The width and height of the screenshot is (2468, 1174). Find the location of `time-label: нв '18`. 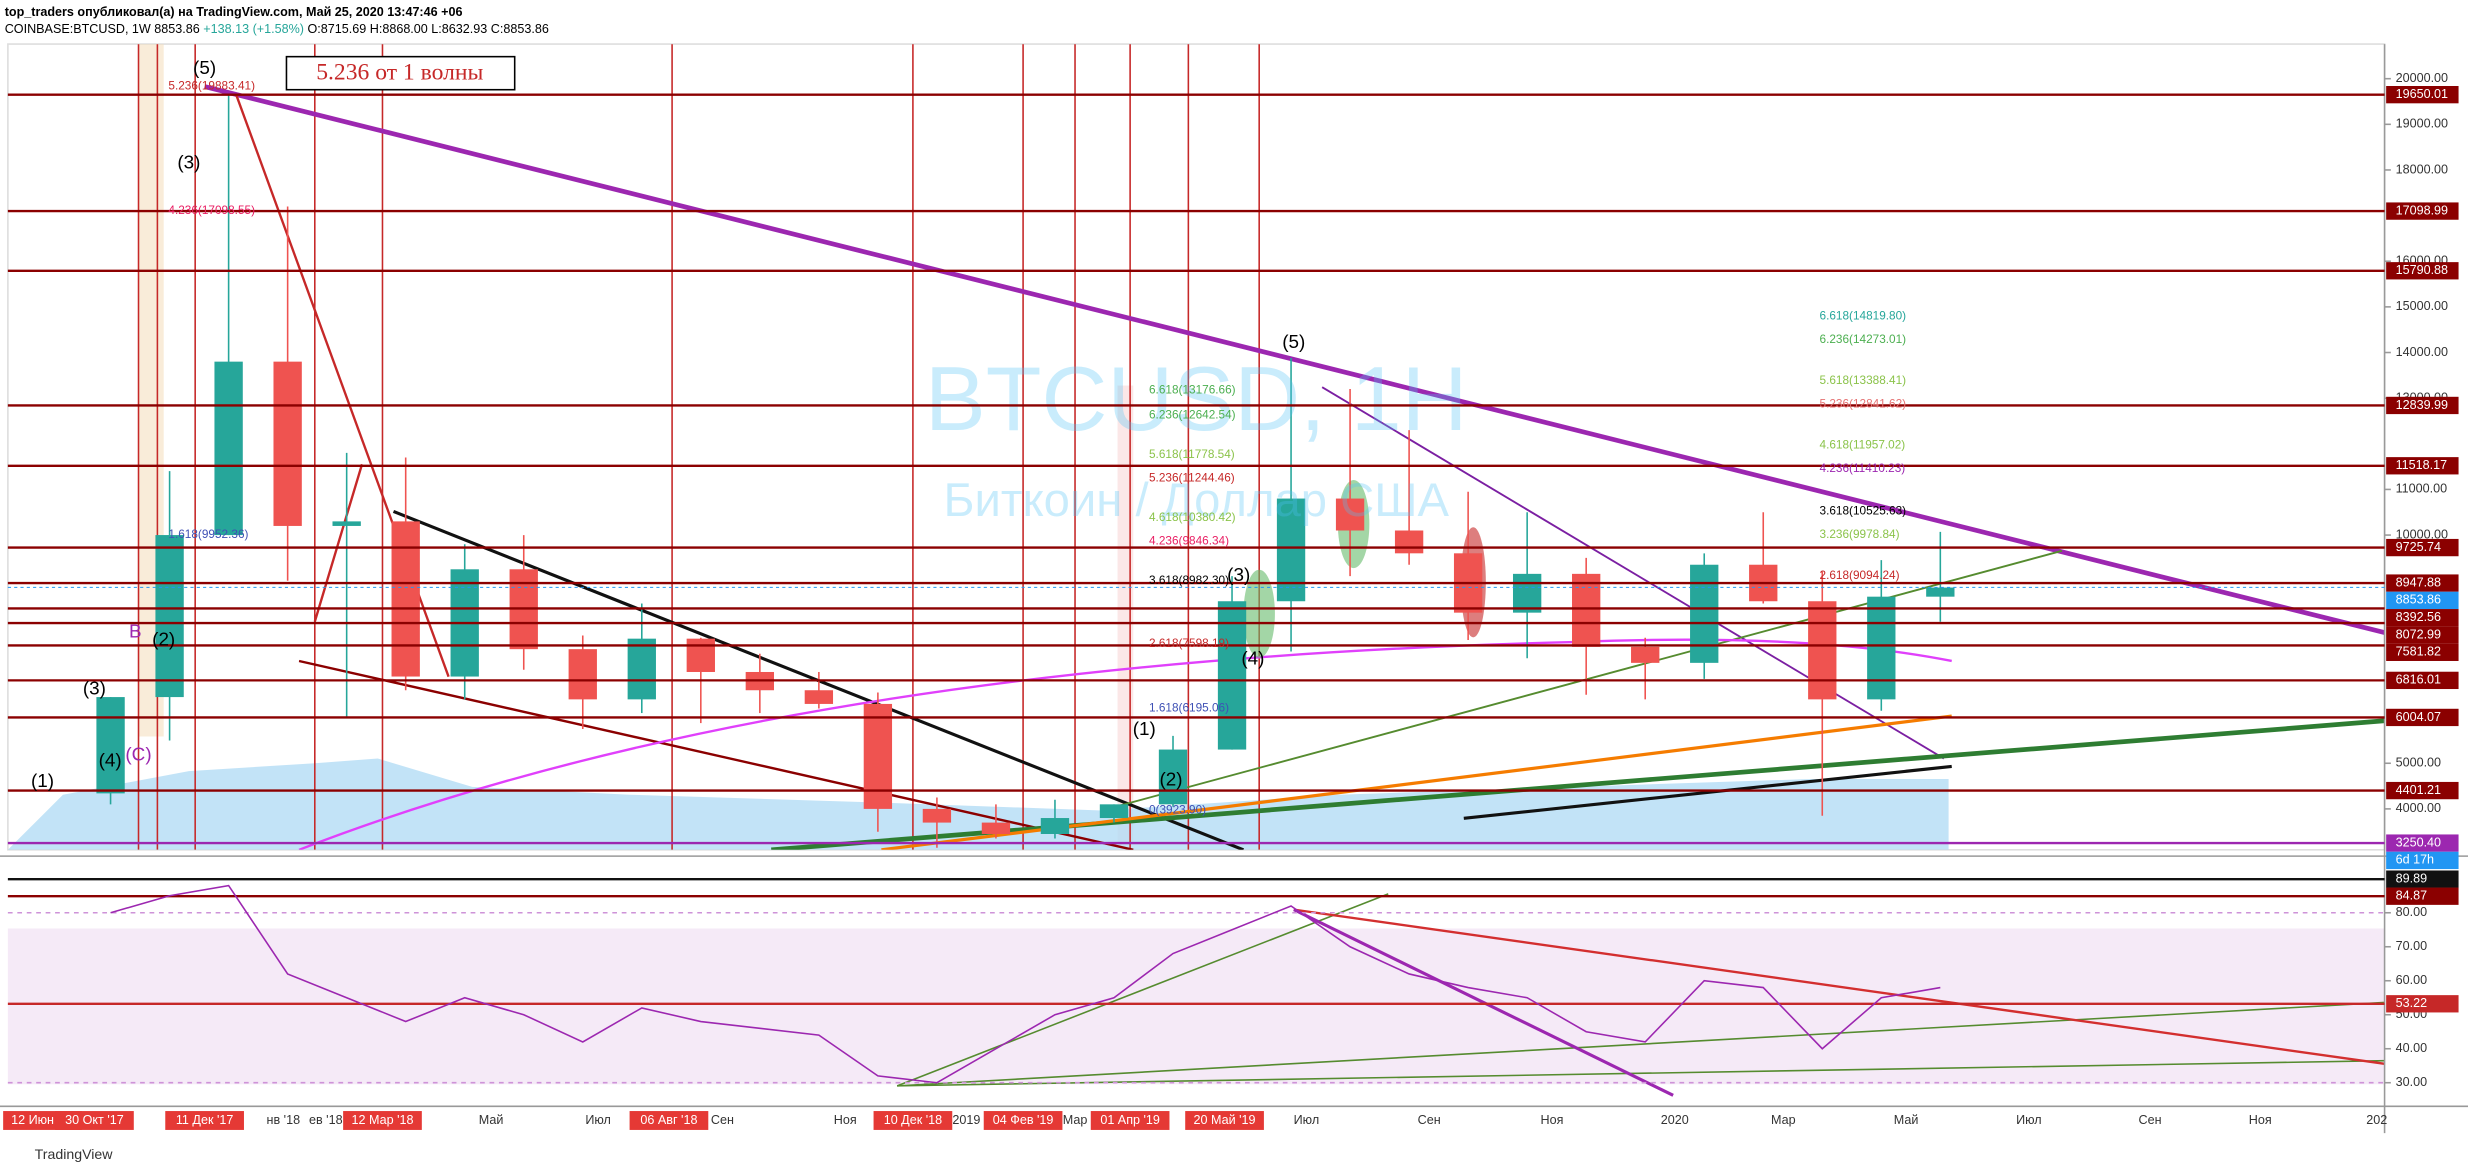

time-label: нв '18 is located at coordinates (284, 1120).